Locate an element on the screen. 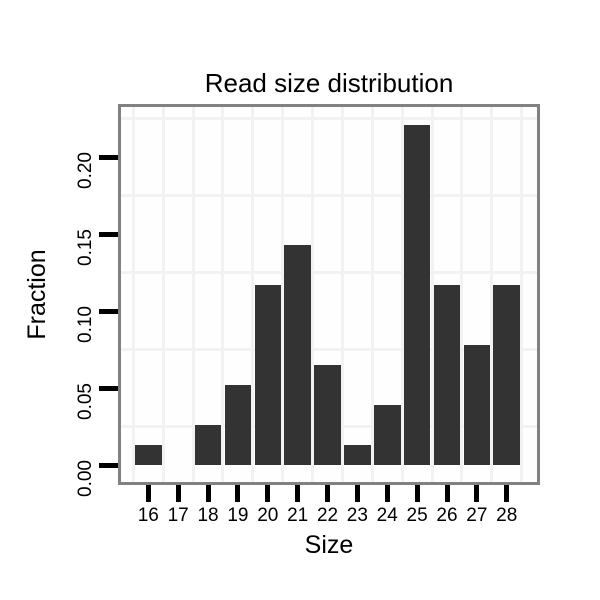 Image resolution: width=600 pixels, height=600 pixels. x-tick-label: 19 is located at coordinates (238, 515).